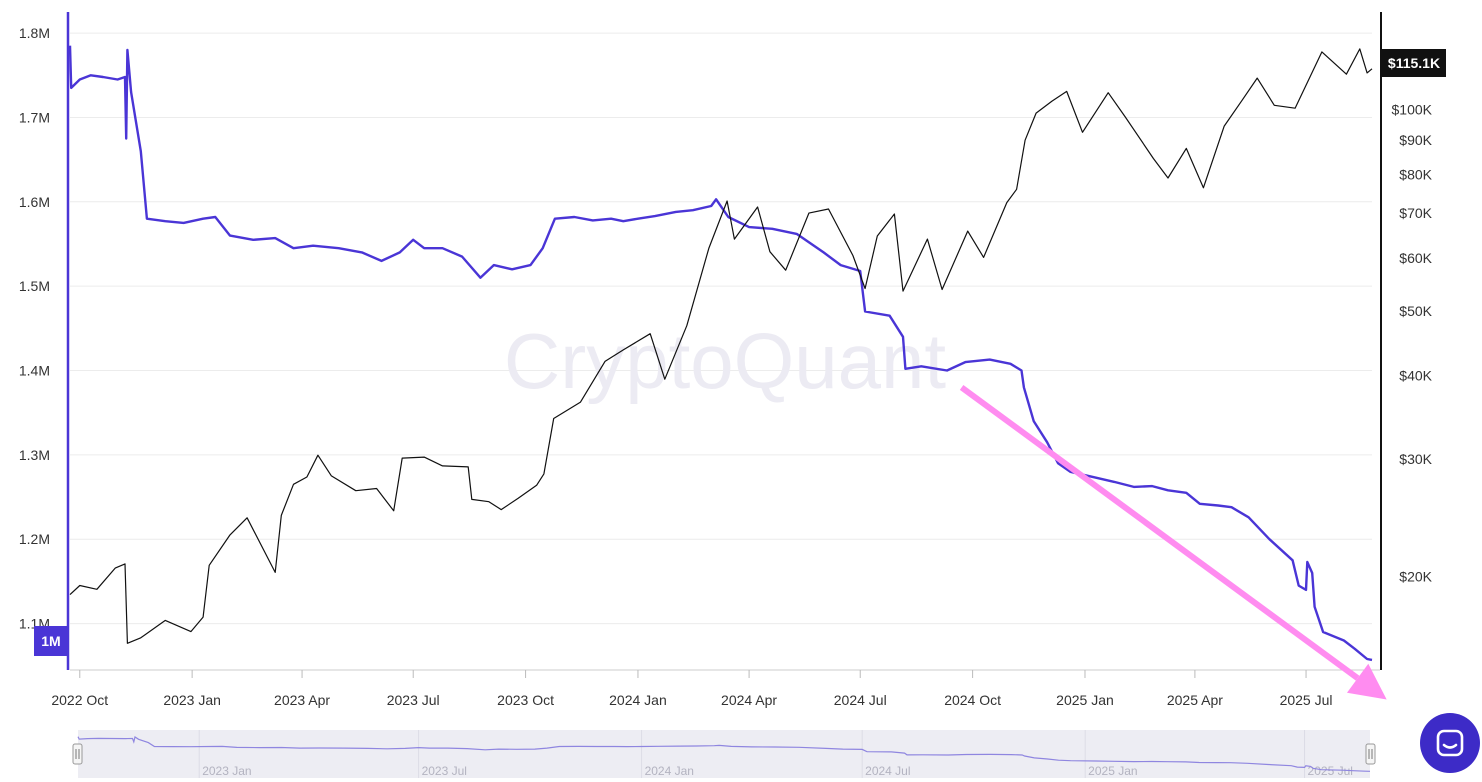 The height and width of the screenshot is (782, 1482). What do you see at coordinates (1415, 140) in the screenshot?
I see `right-tick-label: $90K` at bounding box center [1415, 140].